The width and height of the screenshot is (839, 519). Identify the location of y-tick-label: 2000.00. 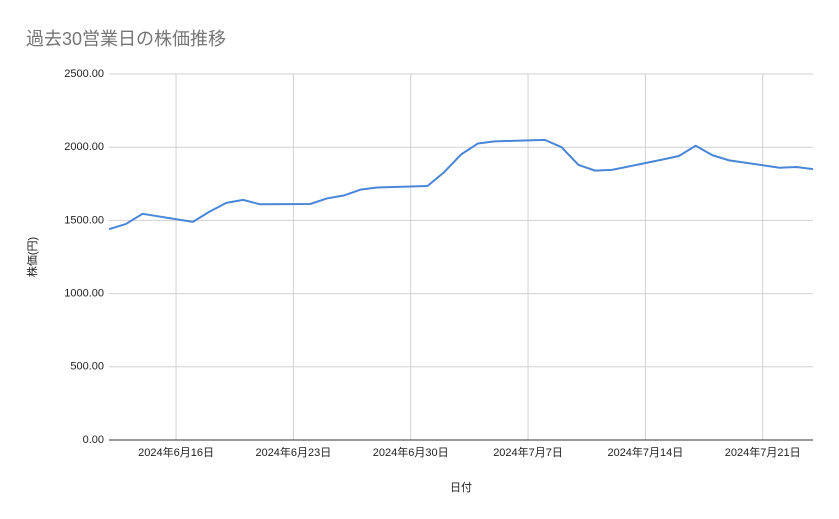
(84, 147).